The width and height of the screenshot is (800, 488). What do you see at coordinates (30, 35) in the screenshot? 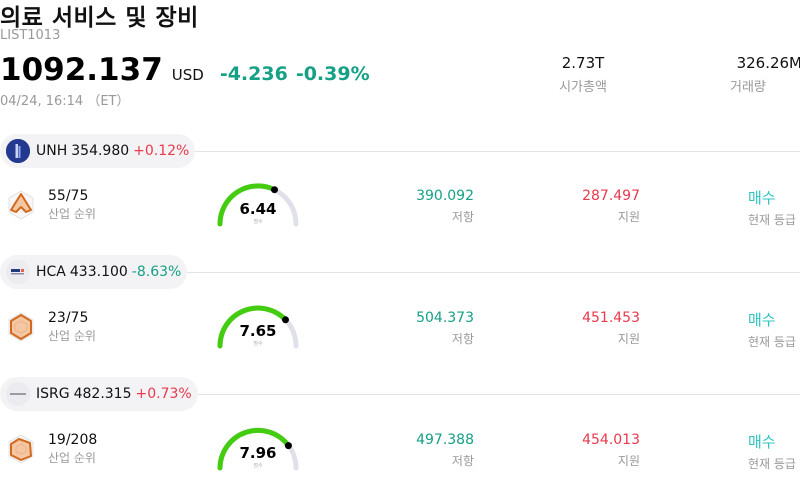
I see `index-code: LIST1013` at bounding box center [30, 35].